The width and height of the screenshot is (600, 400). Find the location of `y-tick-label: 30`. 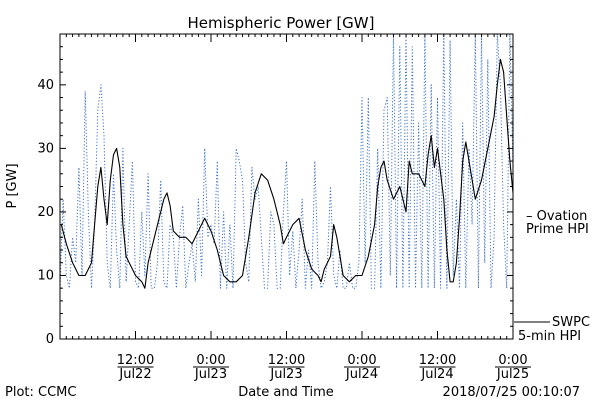

y-tick-label: 30 is located at coordinates (45, 148).